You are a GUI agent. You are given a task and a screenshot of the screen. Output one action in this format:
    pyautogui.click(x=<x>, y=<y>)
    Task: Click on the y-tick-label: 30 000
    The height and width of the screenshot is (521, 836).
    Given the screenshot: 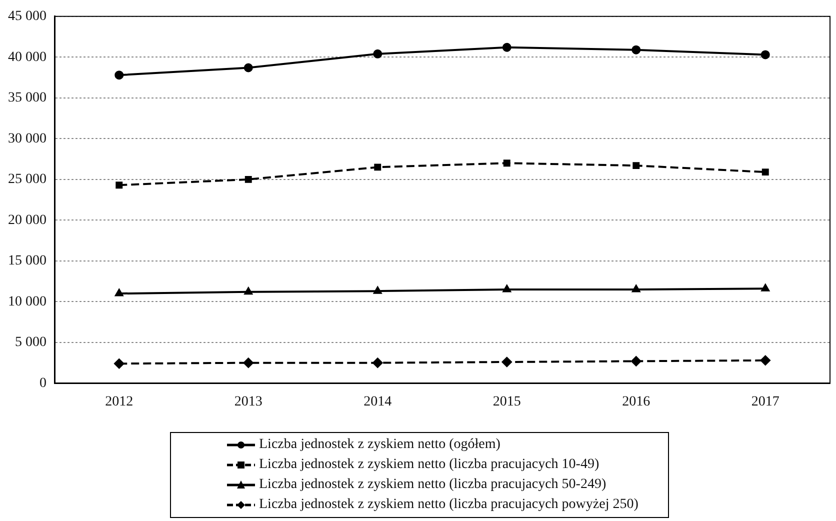 What is the action you would take?
    pyautogui.click(x=27, y=138)
    